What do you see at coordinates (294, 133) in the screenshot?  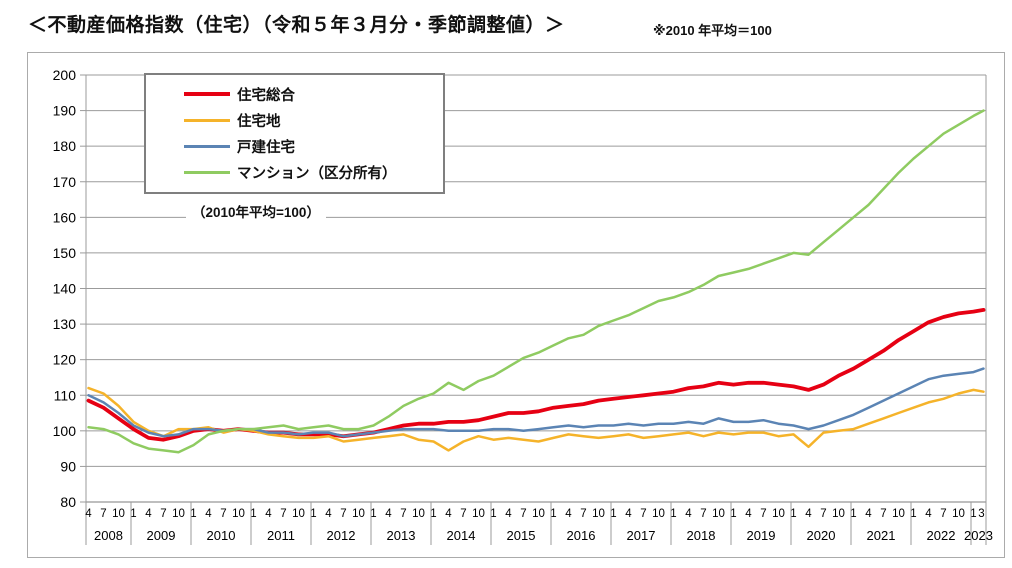 I see `chart-legend: 住宅総合住宅地戸建住宅マンション（区分所有）` at bounding box center [294, 133].